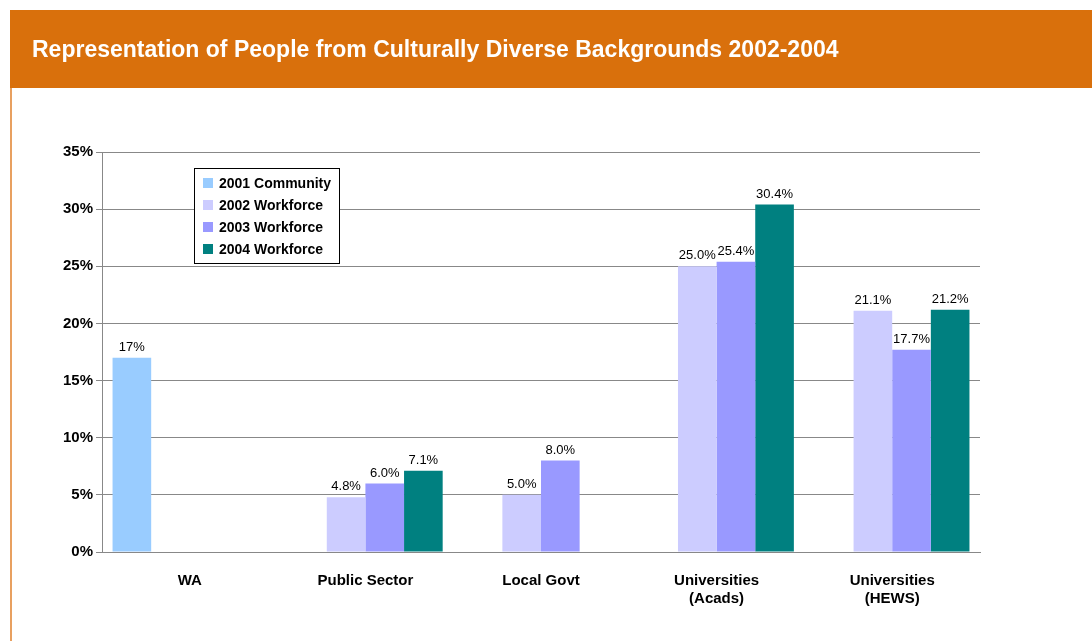 The height and width of the screenshot is (641, 1092). Describe the element at coordinates (78, 322) in the screenshot. I see `y-tick-label: 20%` at that location.